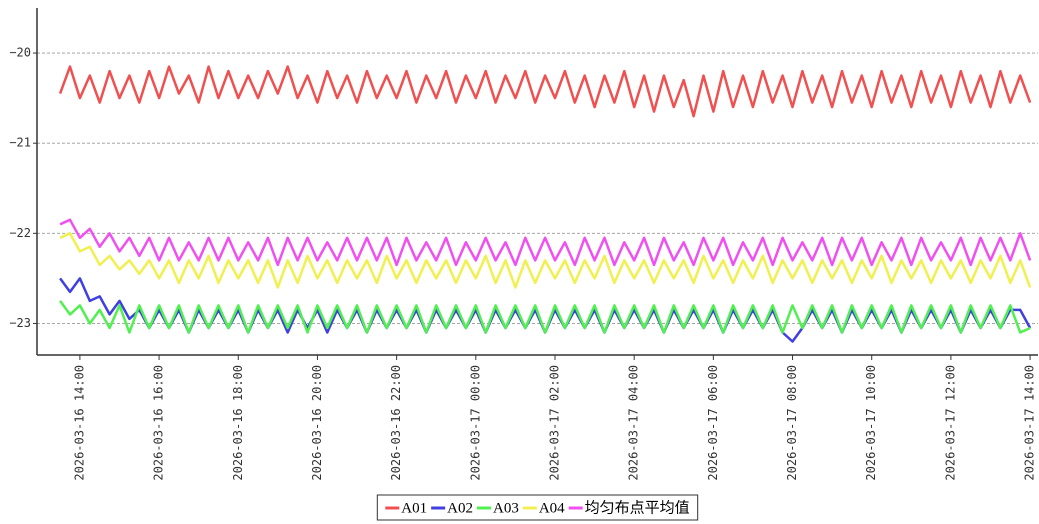  I want to click on legend: A01 A02 A03 A04 均匀布点平均值, so click(537, 507).